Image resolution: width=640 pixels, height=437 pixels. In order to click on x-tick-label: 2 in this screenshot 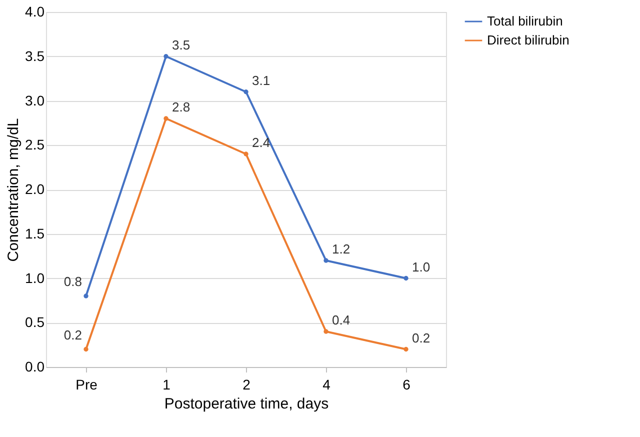, I will do `click(246, 384)`.